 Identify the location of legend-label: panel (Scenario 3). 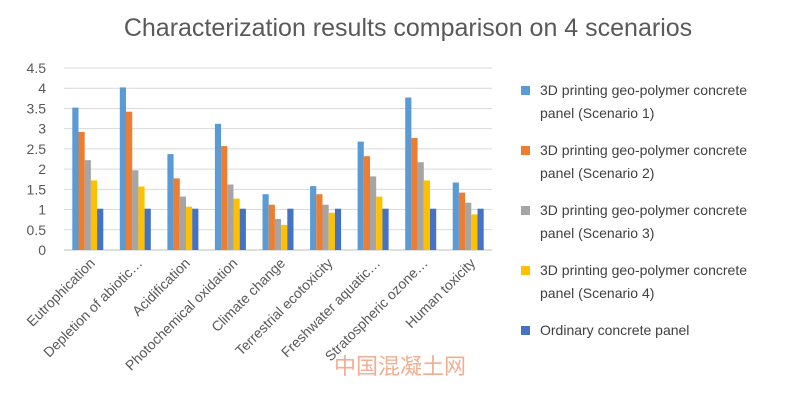
(597, 233).